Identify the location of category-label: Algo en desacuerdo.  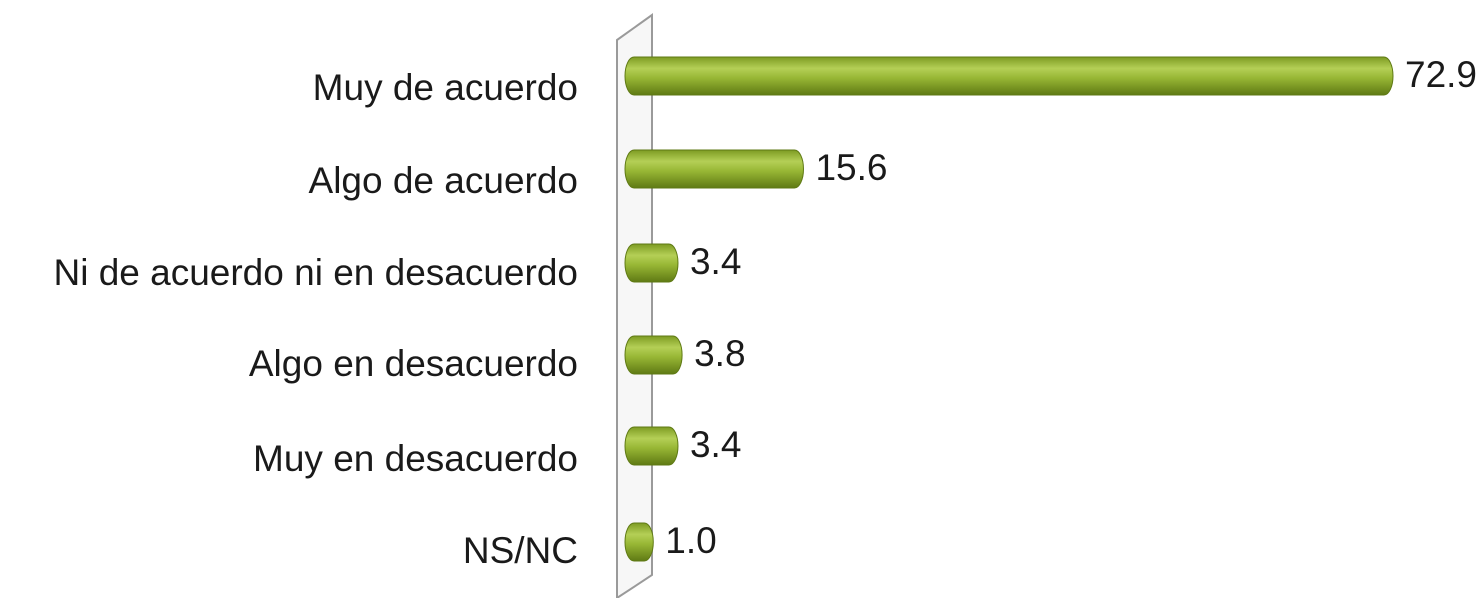
(413, 363).